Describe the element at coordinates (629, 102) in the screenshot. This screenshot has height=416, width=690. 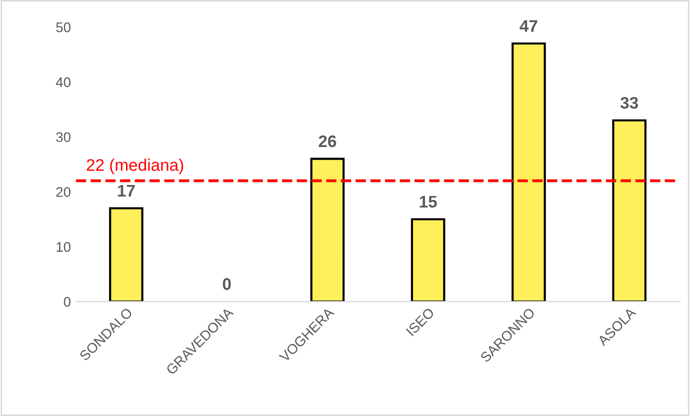
I see `data-label: 33` at that location.